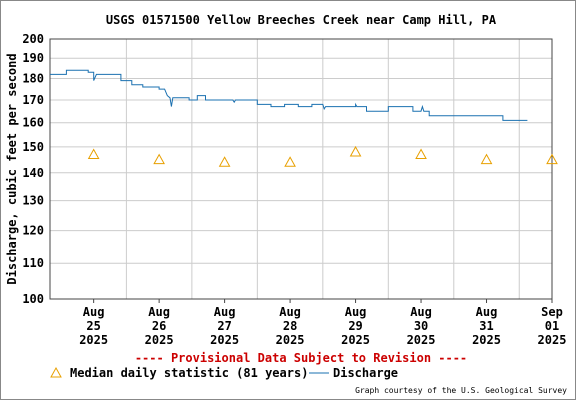 This screenshot has height=400, width=576. Describe the element at coordinates (552, 312) in the screenshot. I see `x-tick-label: Sep` at that location.